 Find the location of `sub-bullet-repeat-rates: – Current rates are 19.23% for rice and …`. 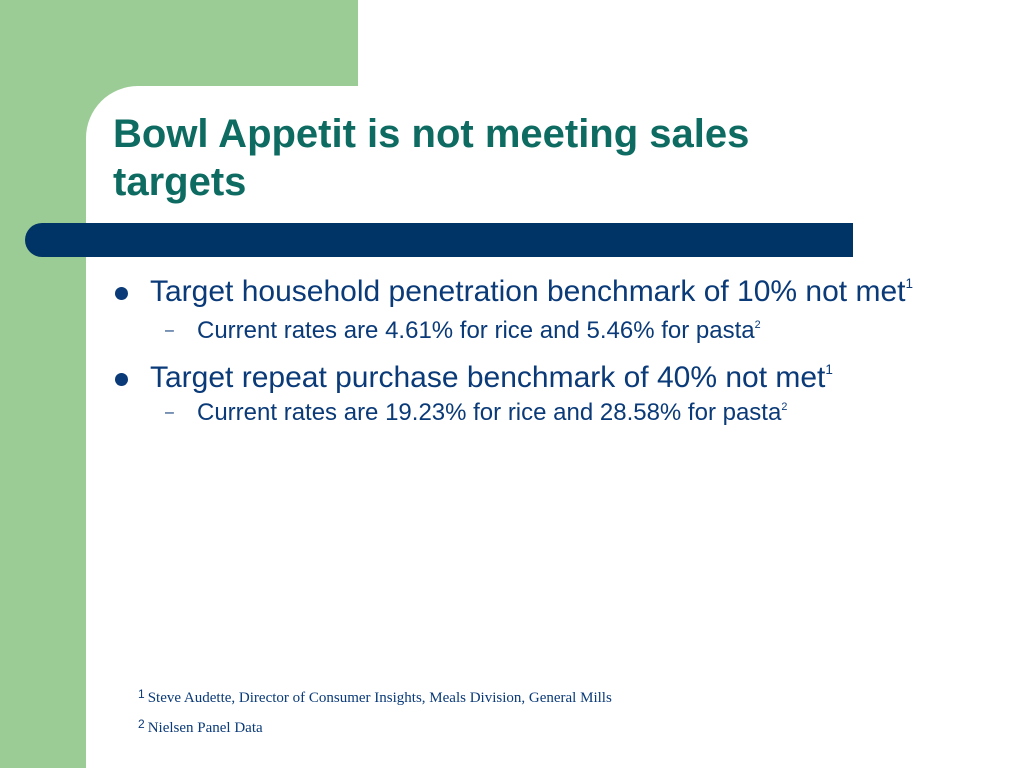

sub-bullet-repeat-rates: – Current rates are 19.23% for rice and … is located at coordinates (543, 413).